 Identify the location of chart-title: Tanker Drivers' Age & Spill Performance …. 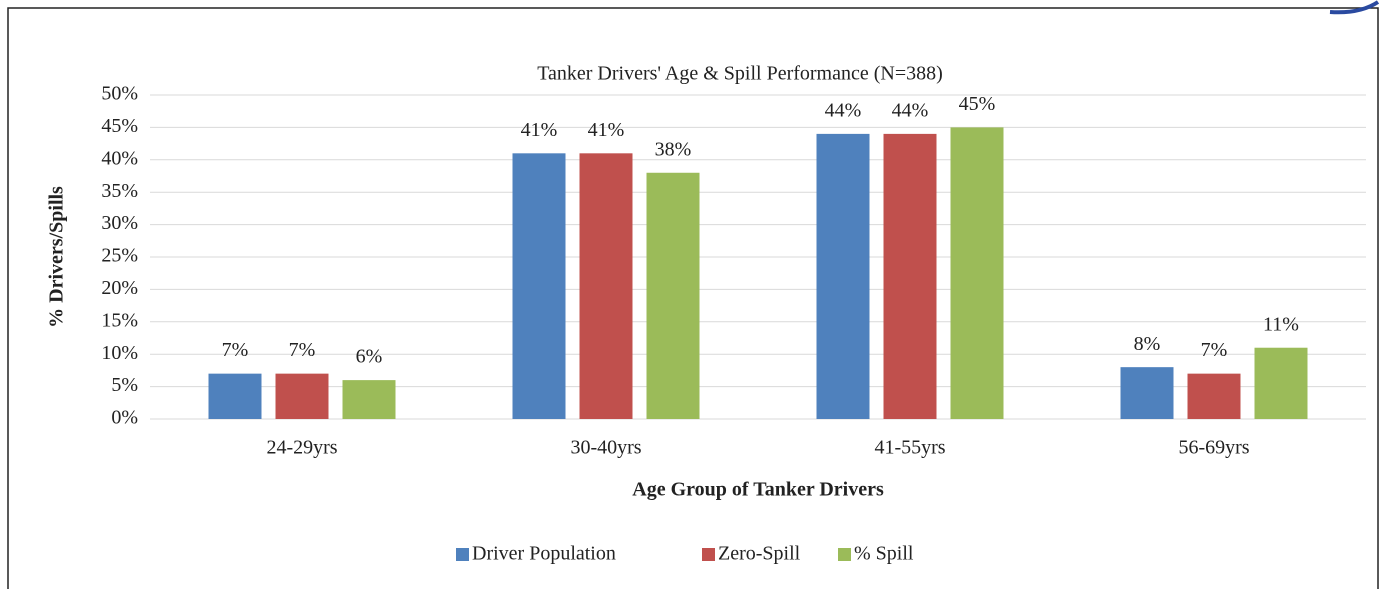
(740, 74).